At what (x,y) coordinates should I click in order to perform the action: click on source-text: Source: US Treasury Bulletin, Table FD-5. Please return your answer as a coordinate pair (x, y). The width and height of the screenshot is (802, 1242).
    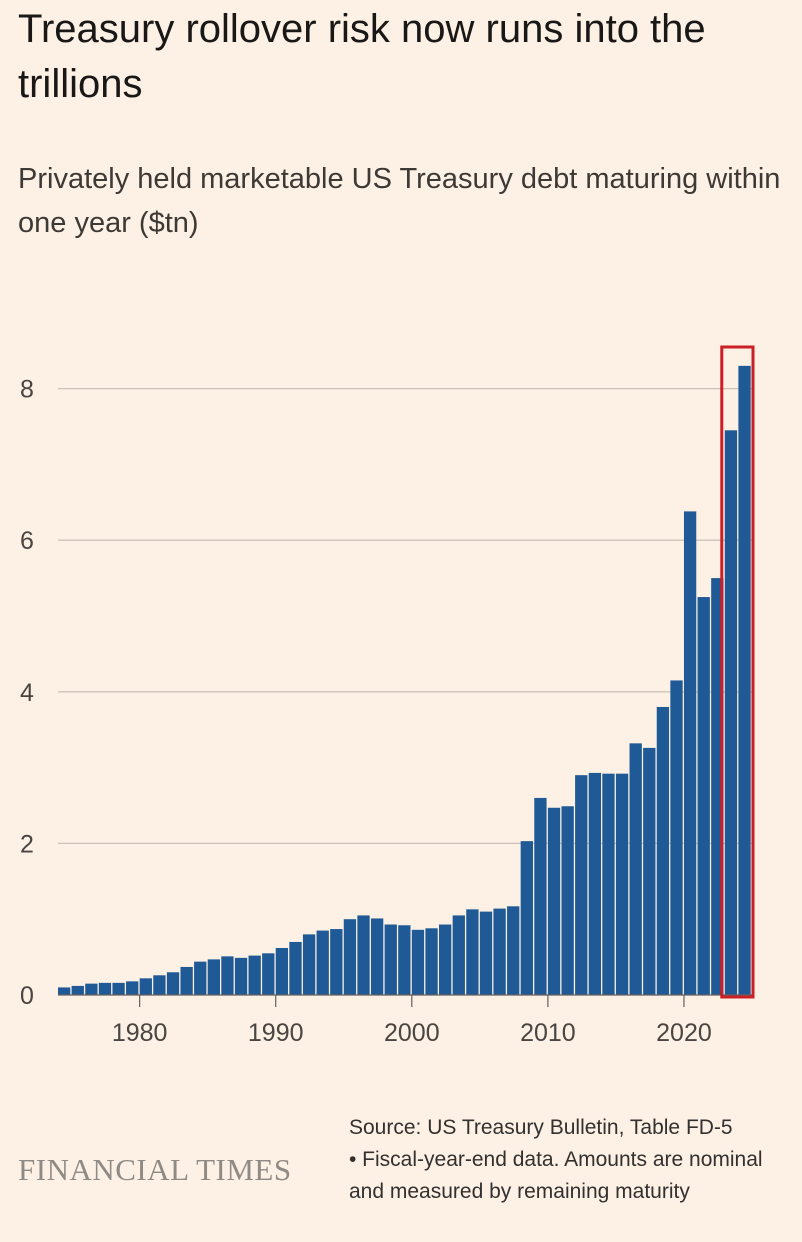
    Looking at the image, I should click on (541, 1127).